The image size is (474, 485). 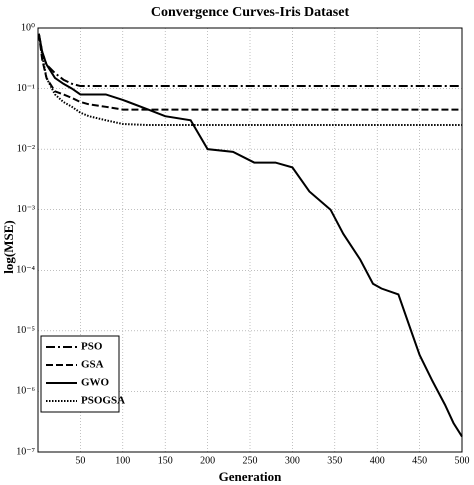 What do you see at coordinates (25, 391) in the screenshot?
I see `y-tick-label: 10⁻⁶` at bounding box center [25, 391].